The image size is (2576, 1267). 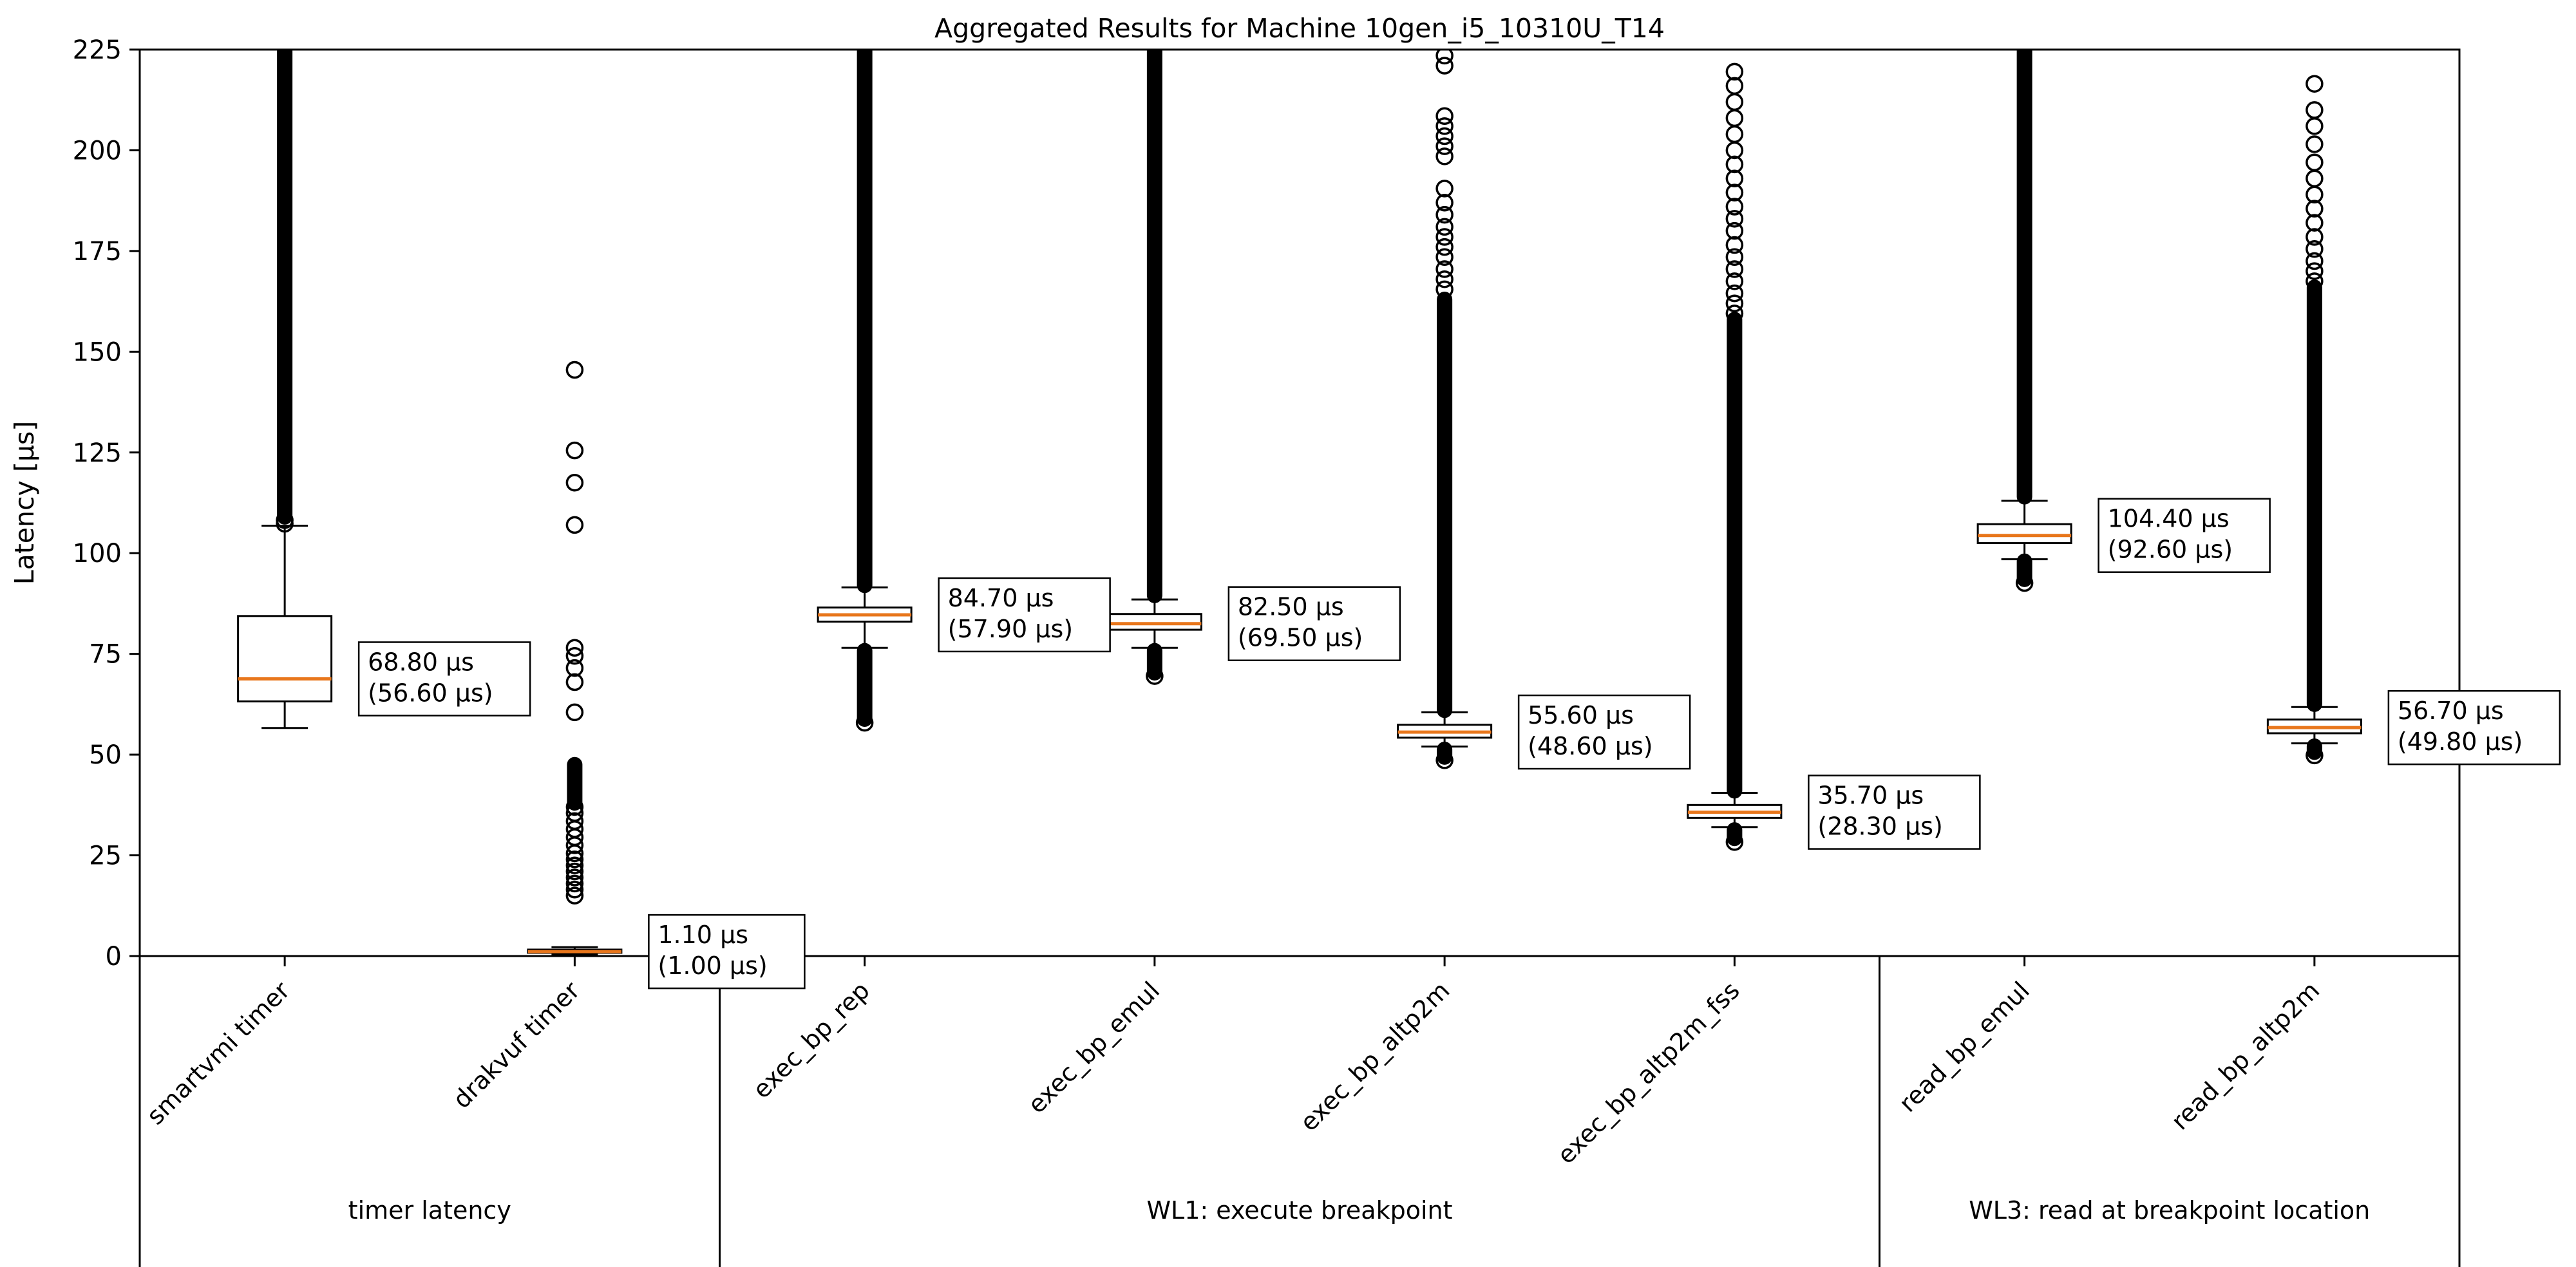 I want to click on annotation-median-text: 68.80 µs, so click(x=421, y=662).